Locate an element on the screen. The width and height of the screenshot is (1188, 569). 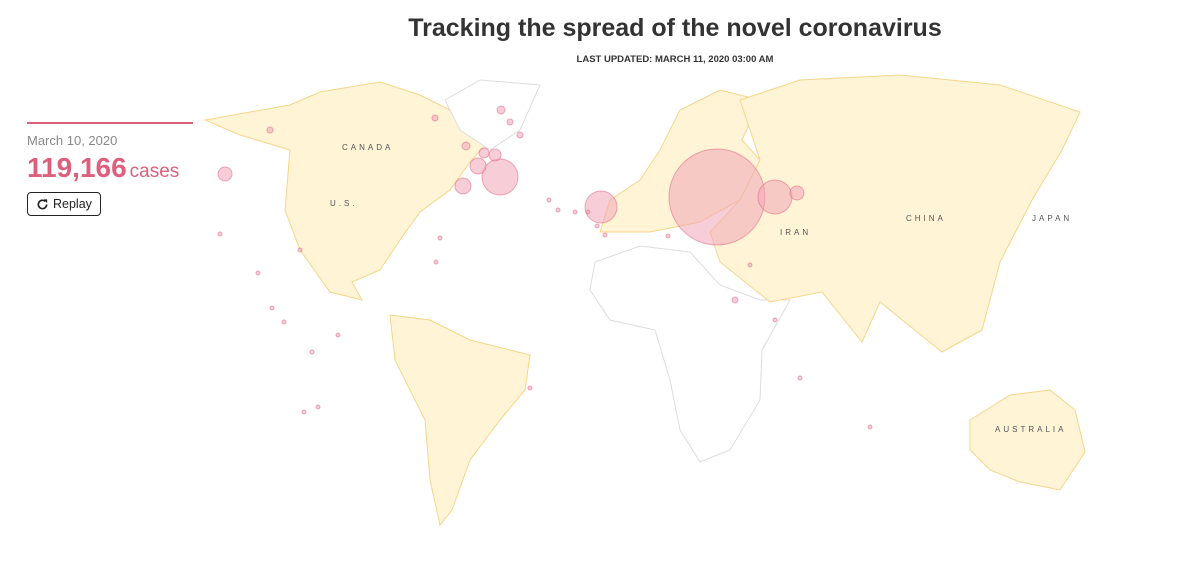
replay-button: Replay is located at coordinates (64, 204).